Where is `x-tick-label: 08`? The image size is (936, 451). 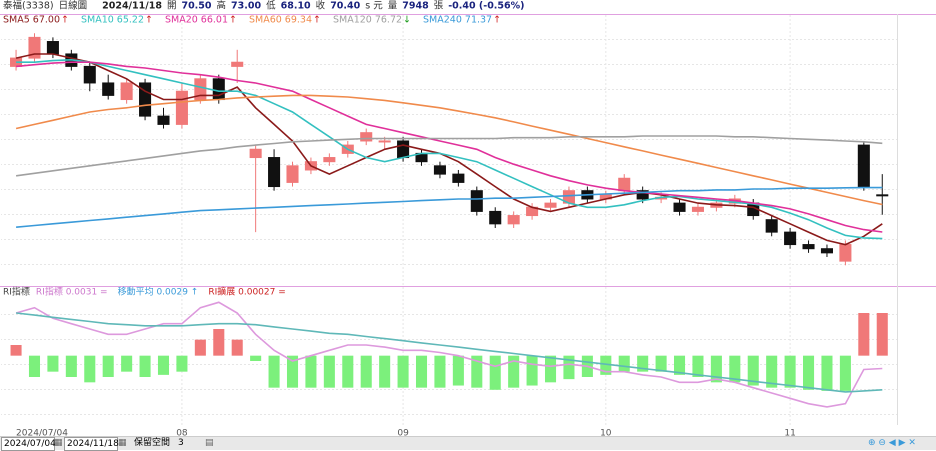
x-tick-label: 08 is located at coordinates (182, 433).